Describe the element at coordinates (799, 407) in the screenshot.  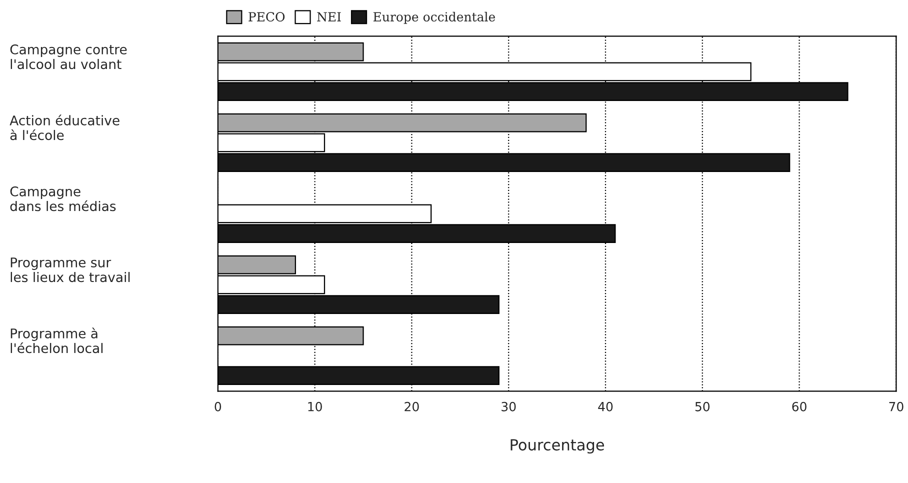
I see `x-tick-label: 60` at that location.